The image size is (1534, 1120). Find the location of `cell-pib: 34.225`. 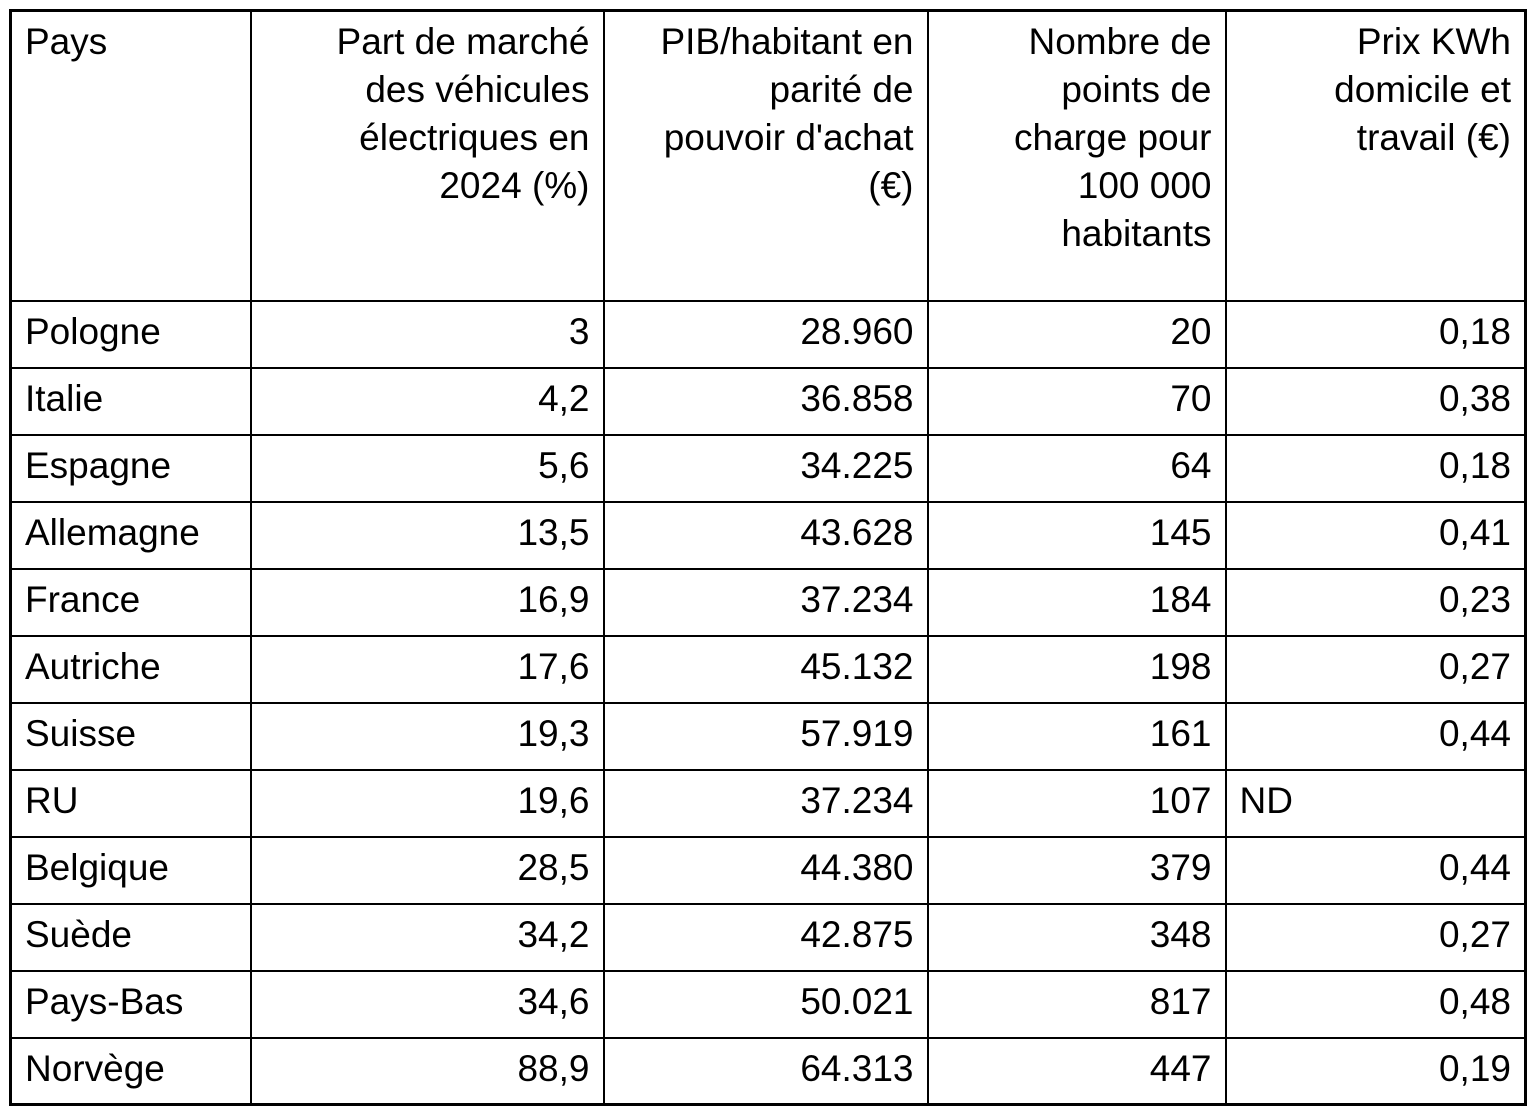

cell-pib: 34.225 is located at coordinates (765, 468).